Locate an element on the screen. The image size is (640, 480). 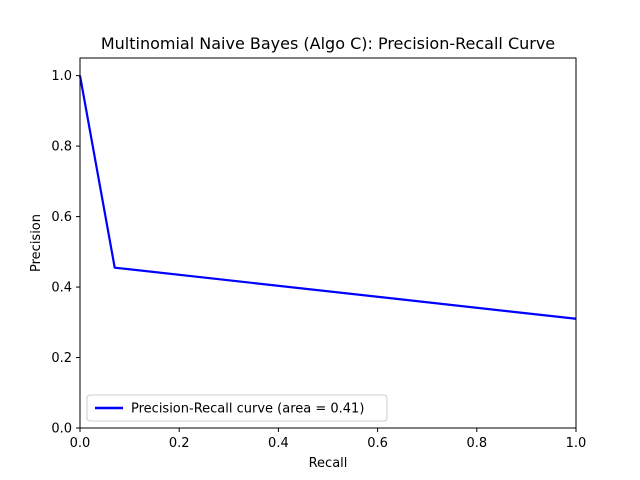
y-tick-label: 0.0 is located at coordinates (61, 429).